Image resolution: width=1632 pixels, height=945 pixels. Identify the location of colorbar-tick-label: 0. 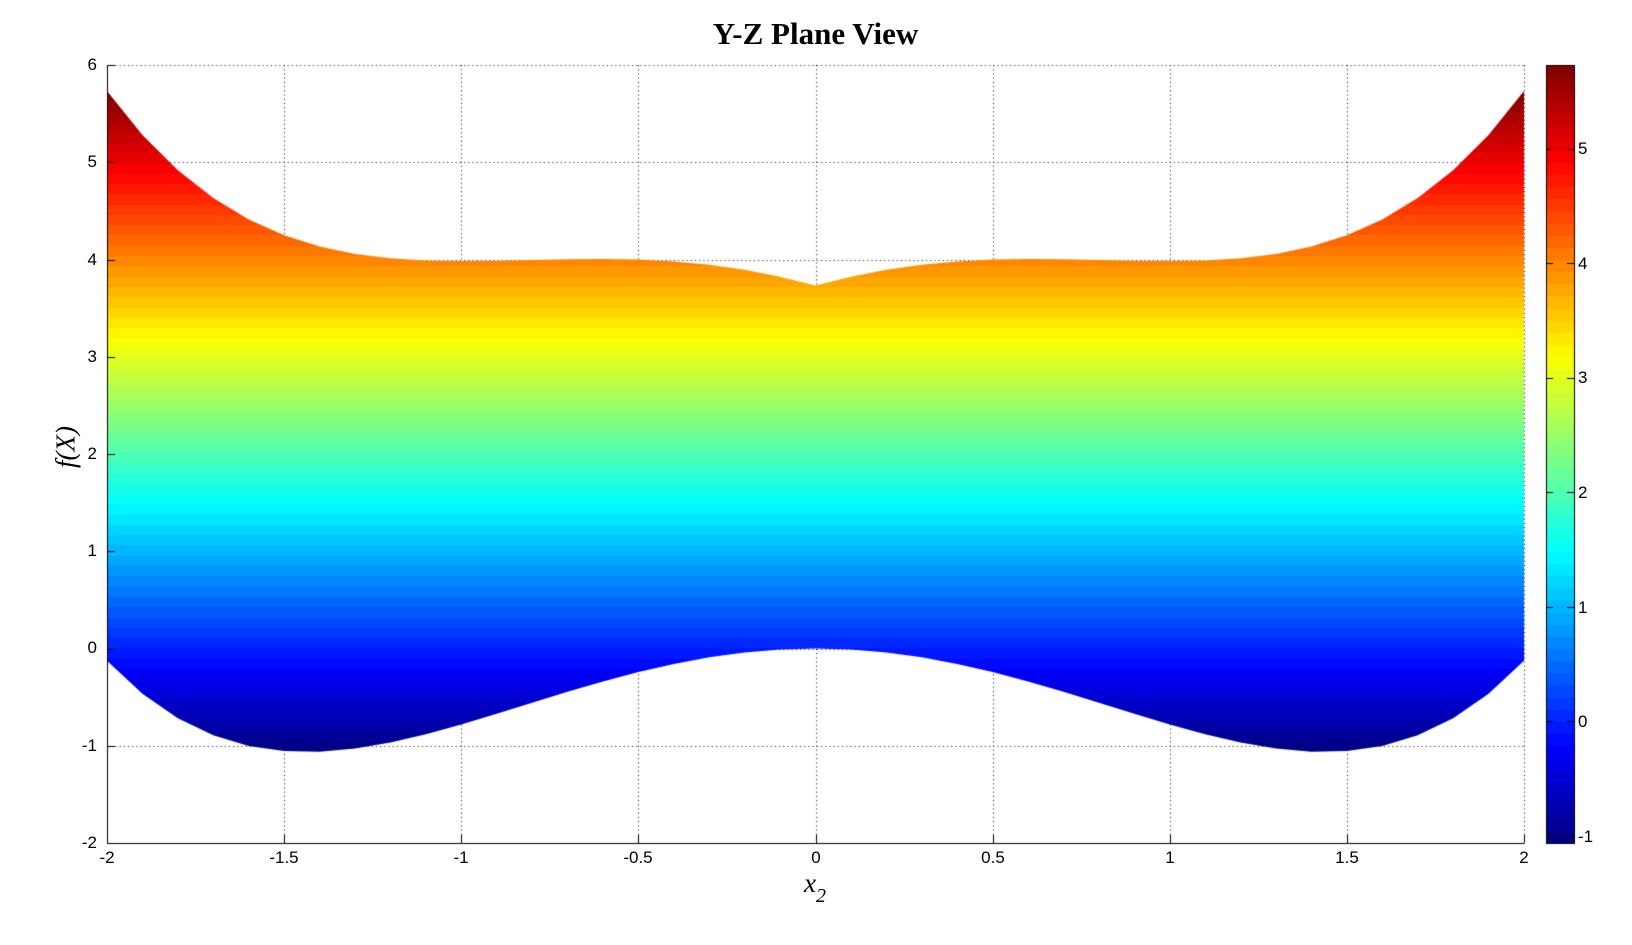
(1583, 721).